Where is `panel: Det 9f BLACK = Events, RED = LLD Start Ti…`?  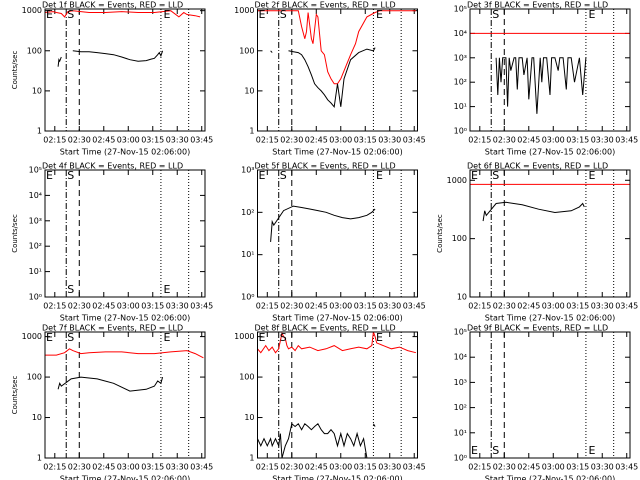 panel: Det 9f BLACK = Events, RED = LLD Start Ti… is located at coordinates (546, 402).